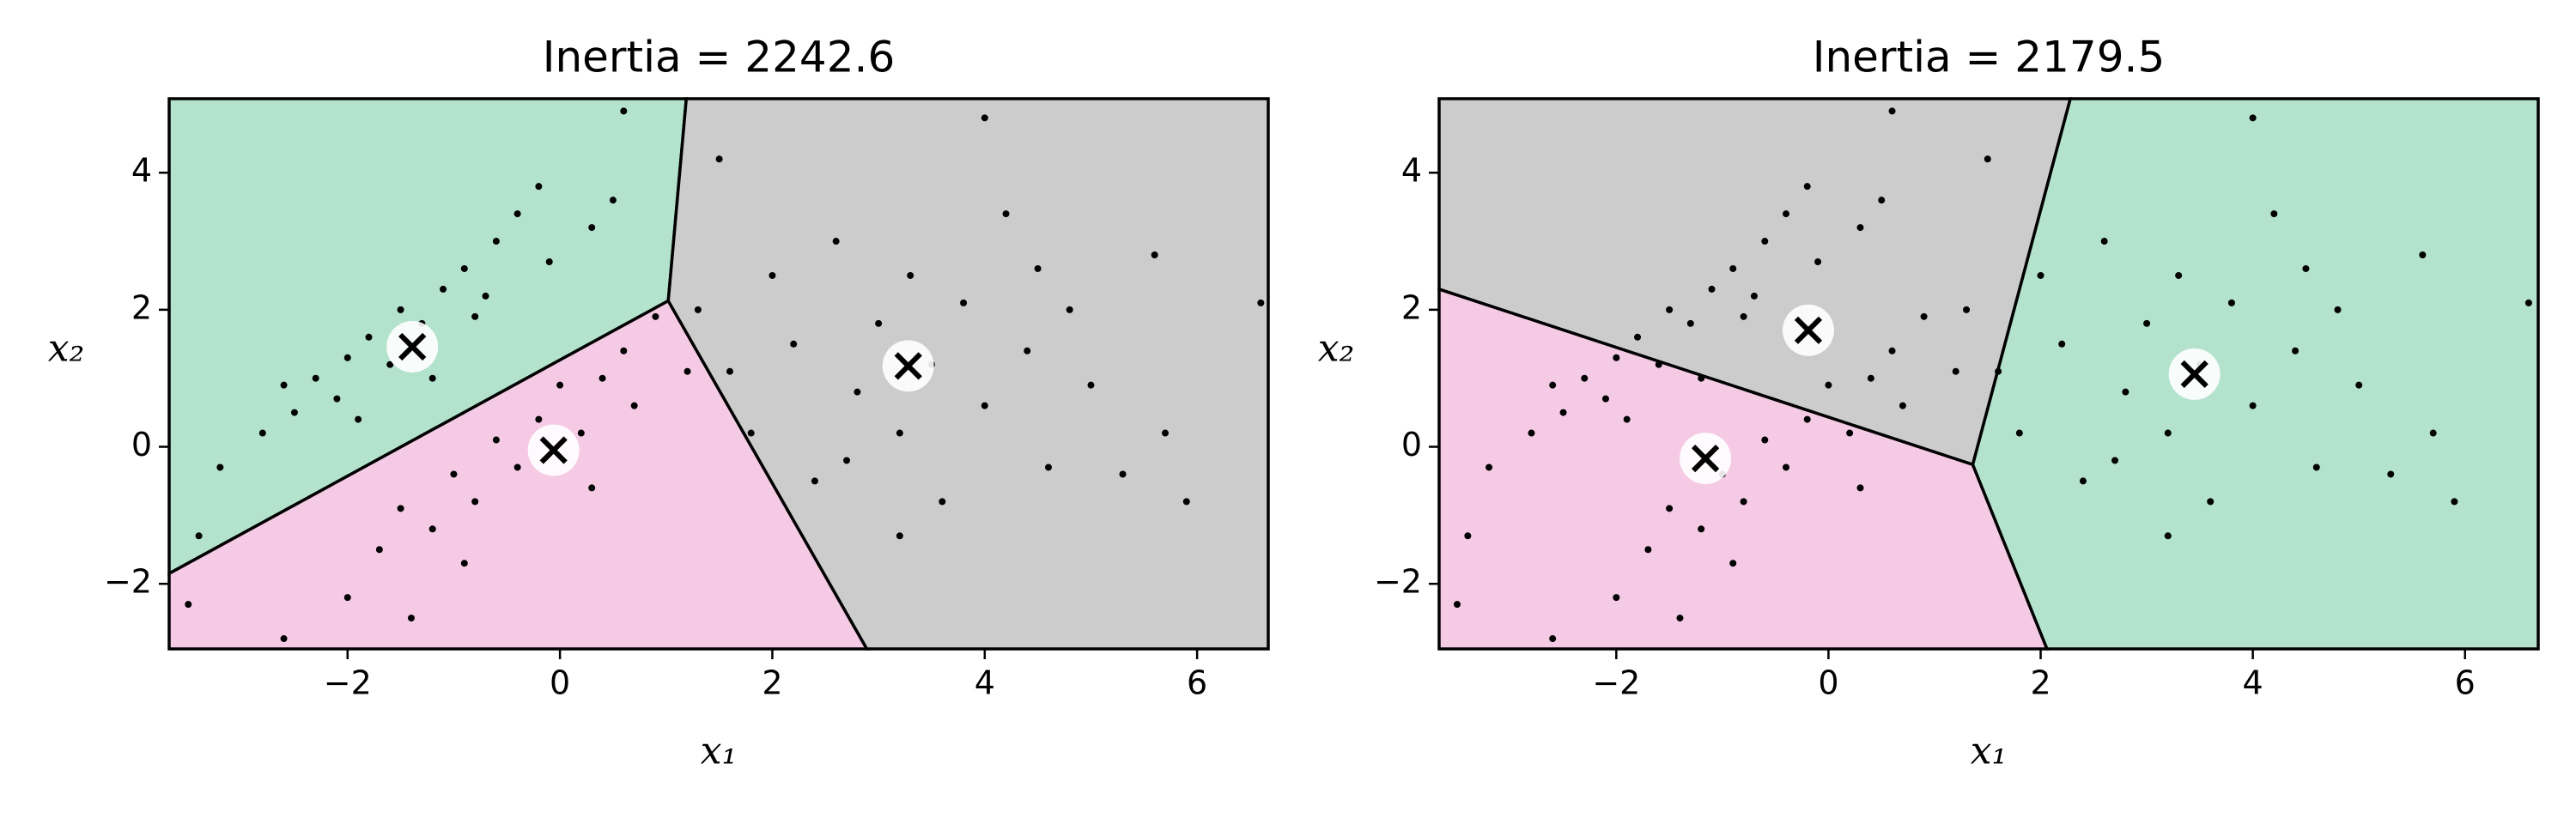 The width and height of the screenshot is (2576, 824). I want to click on x-tick-label: 6, so click(1197, 683).